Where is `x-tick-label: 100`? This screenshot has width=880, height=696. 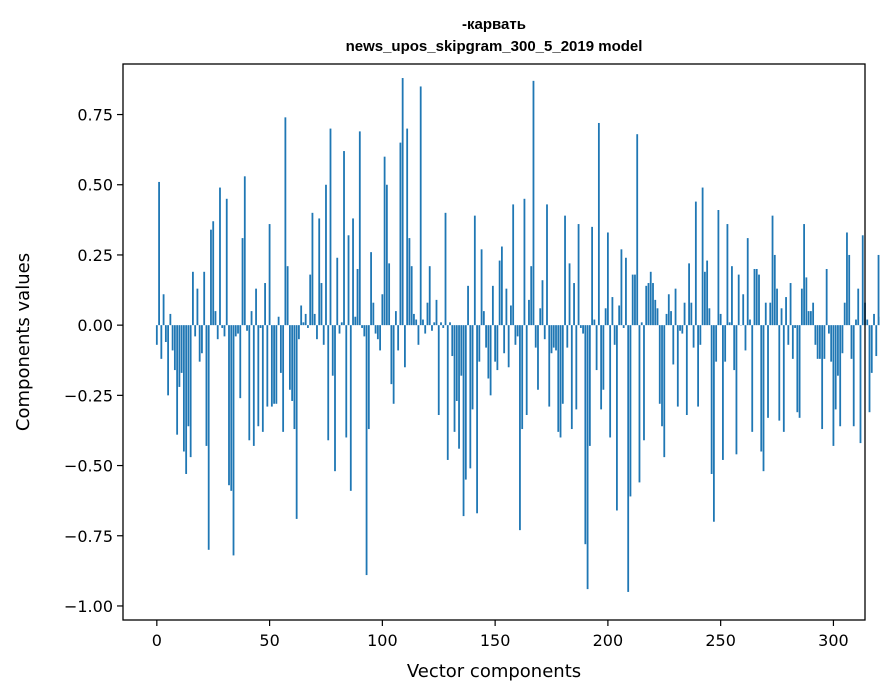 x-tick-label: 100 is located at coordinates (382, 640).